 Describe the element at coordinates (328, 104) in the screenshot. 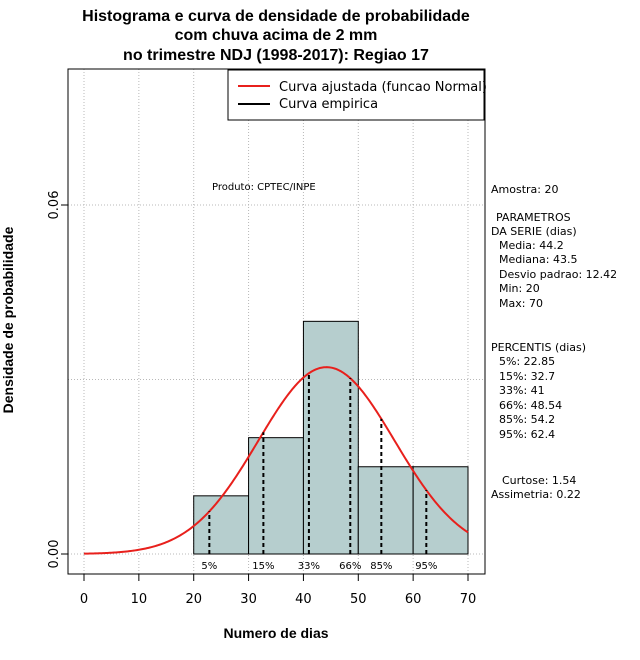

I see `legend-label-empirical: Curva empirica` at that location.